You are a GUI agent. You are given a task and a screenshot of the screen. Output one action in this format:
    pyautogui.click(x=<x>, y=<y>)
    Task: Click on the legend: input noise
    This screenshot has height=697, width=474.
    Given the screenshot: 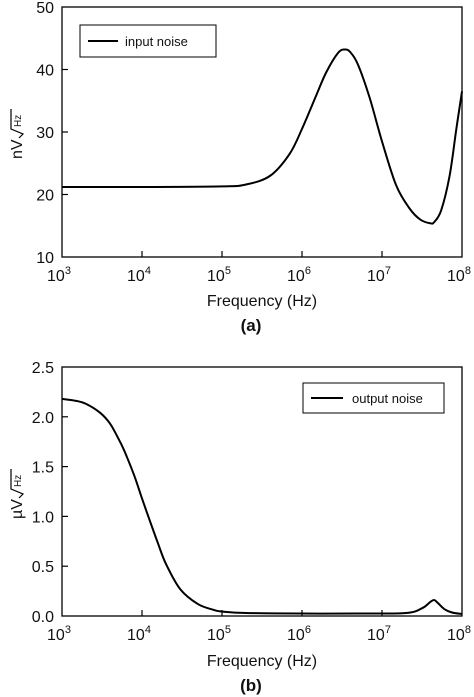 What is the action you would take?
    pyautogui.click(x=148, y=41)
    